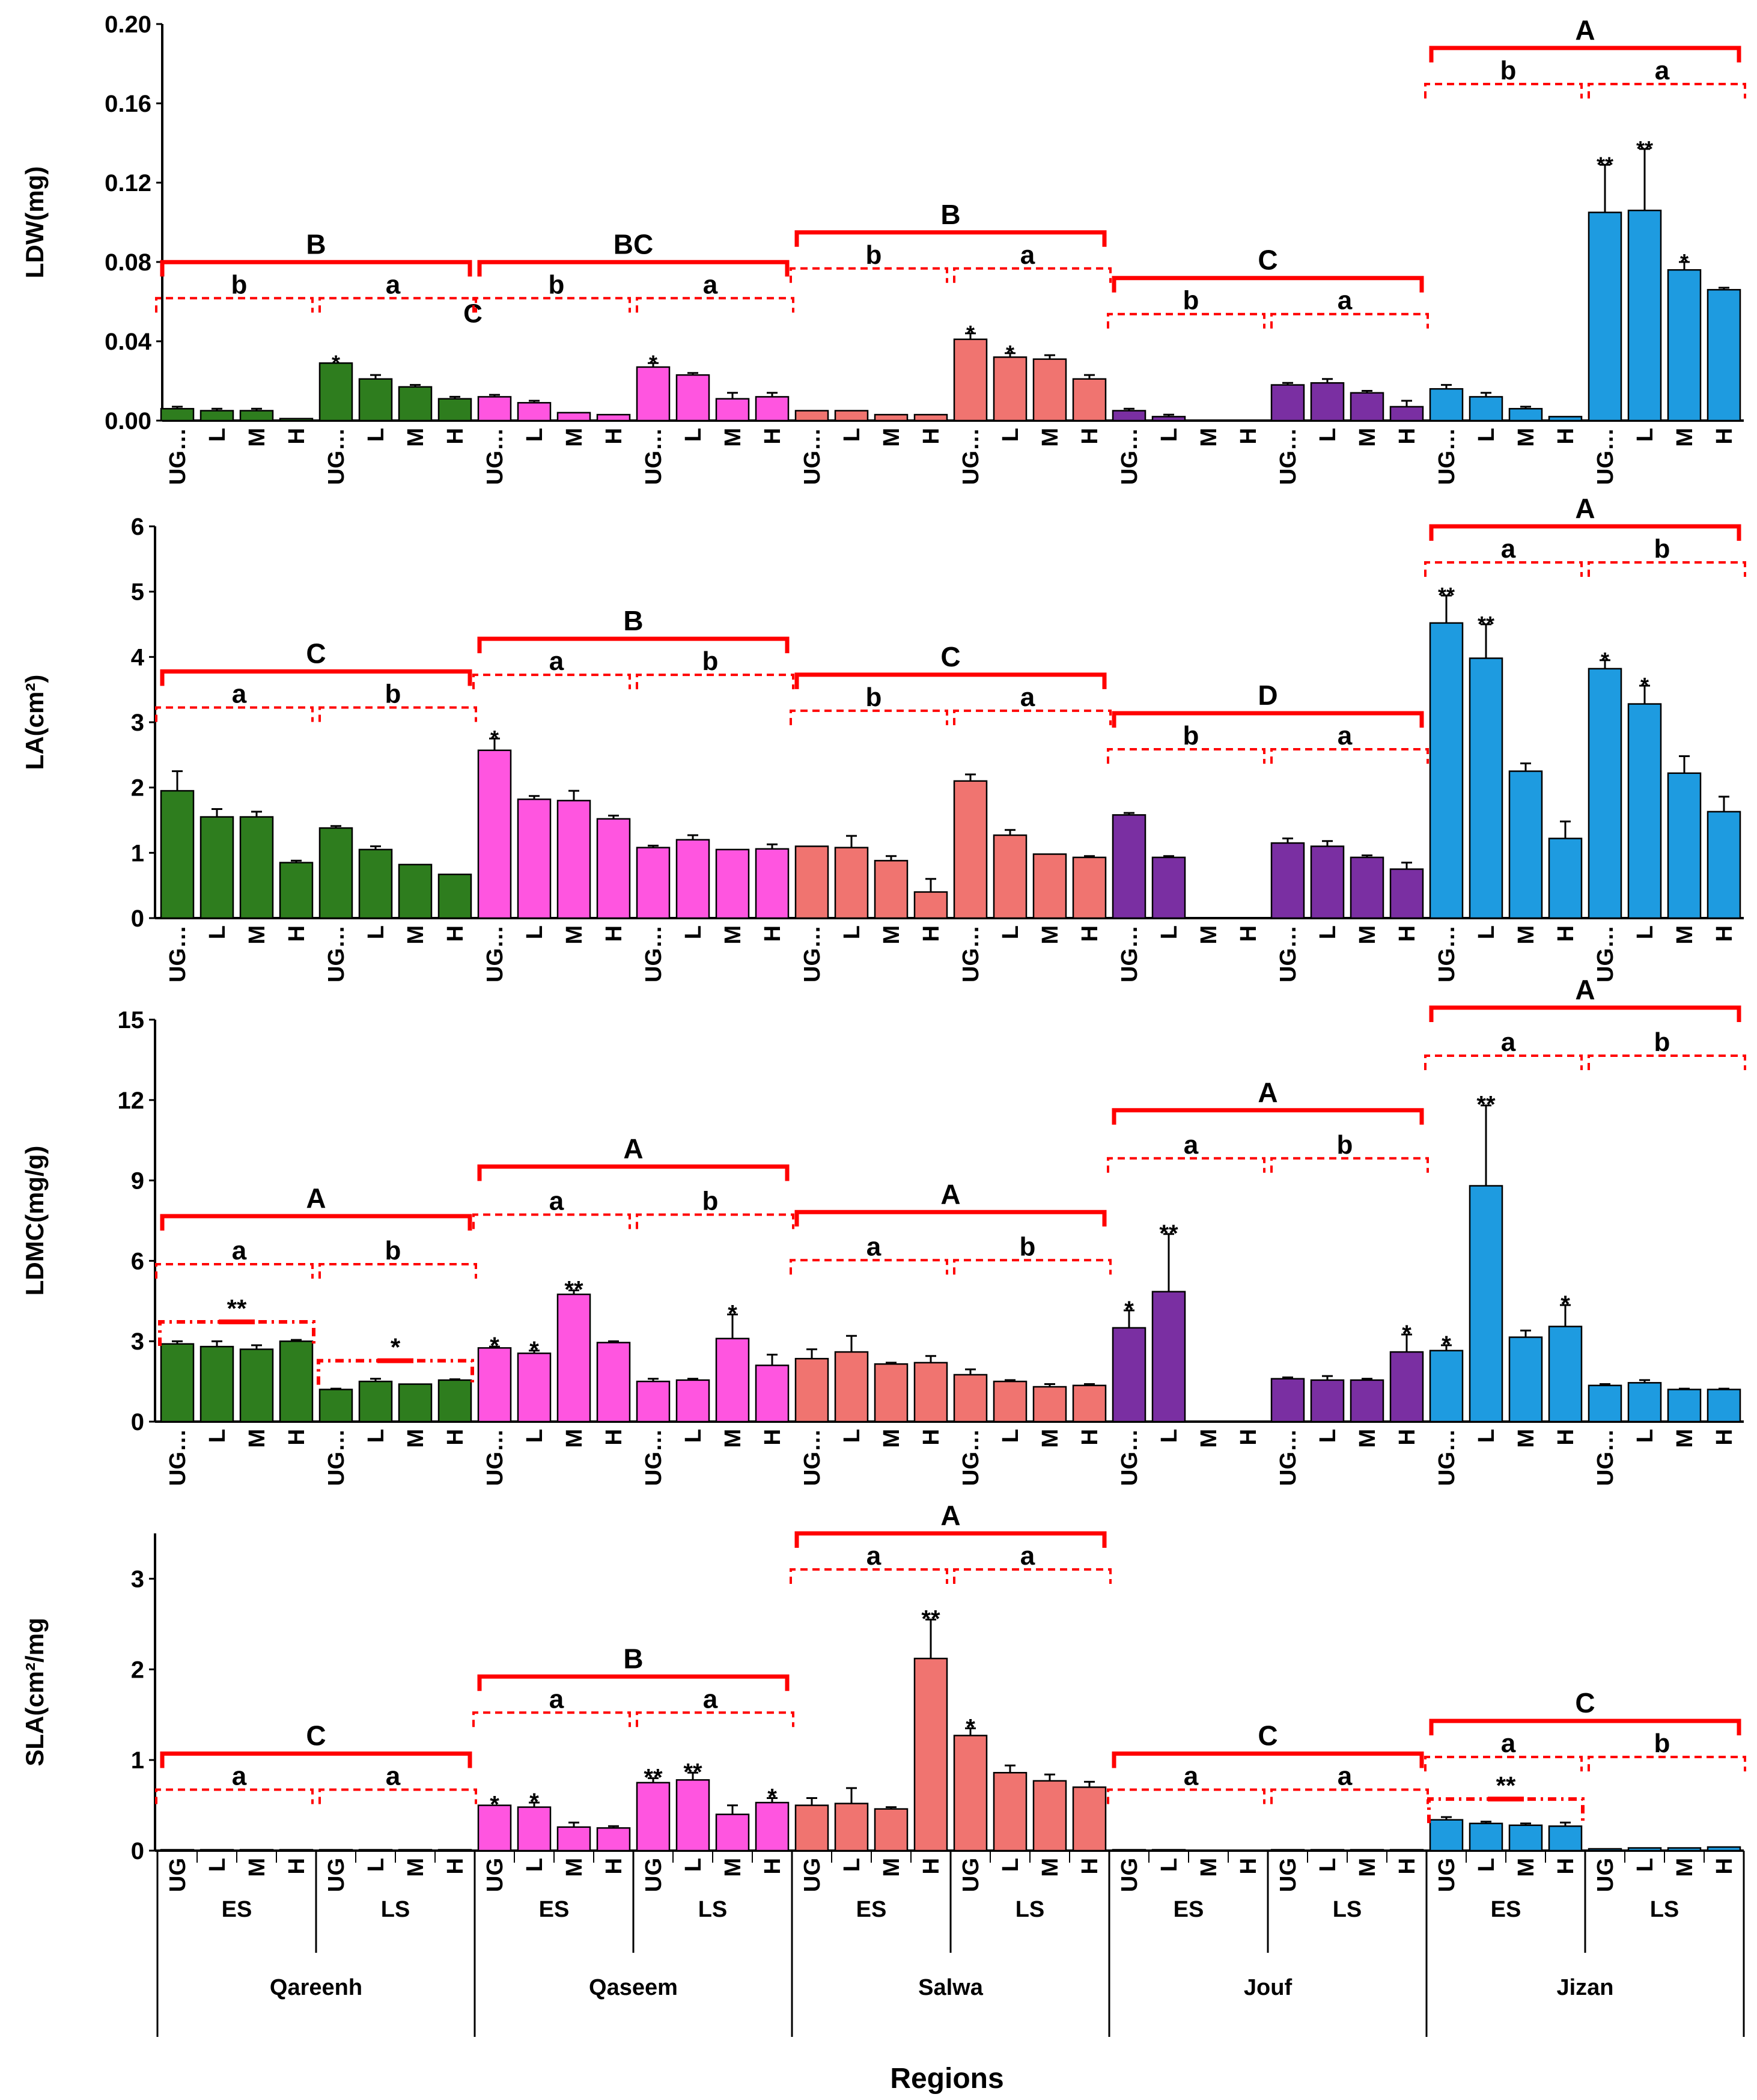 Image resolution: width=1757 pixels, height=2100 pixels. Describe the element at coordinates (137, 723) in the screenshot. I see `y-tick-label: 3` at that location.